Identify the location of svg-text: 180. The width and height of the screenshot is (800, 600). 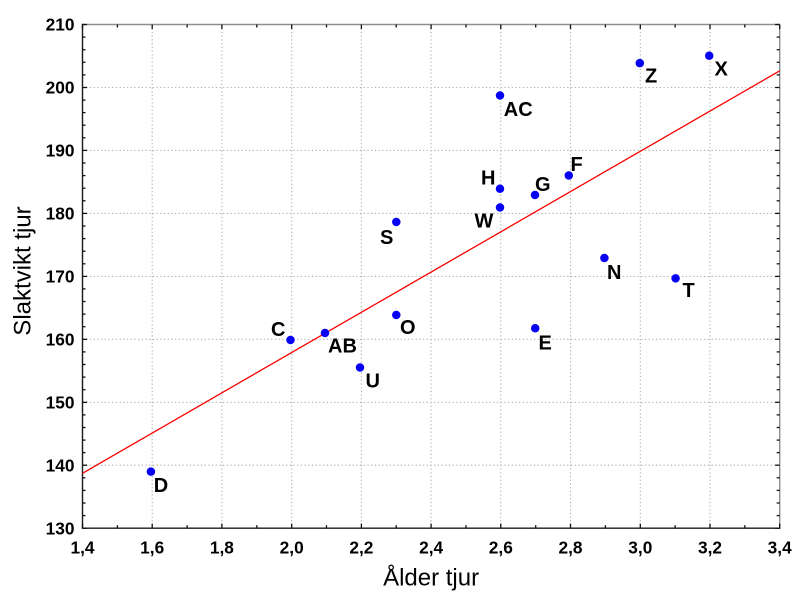
(60, 214).